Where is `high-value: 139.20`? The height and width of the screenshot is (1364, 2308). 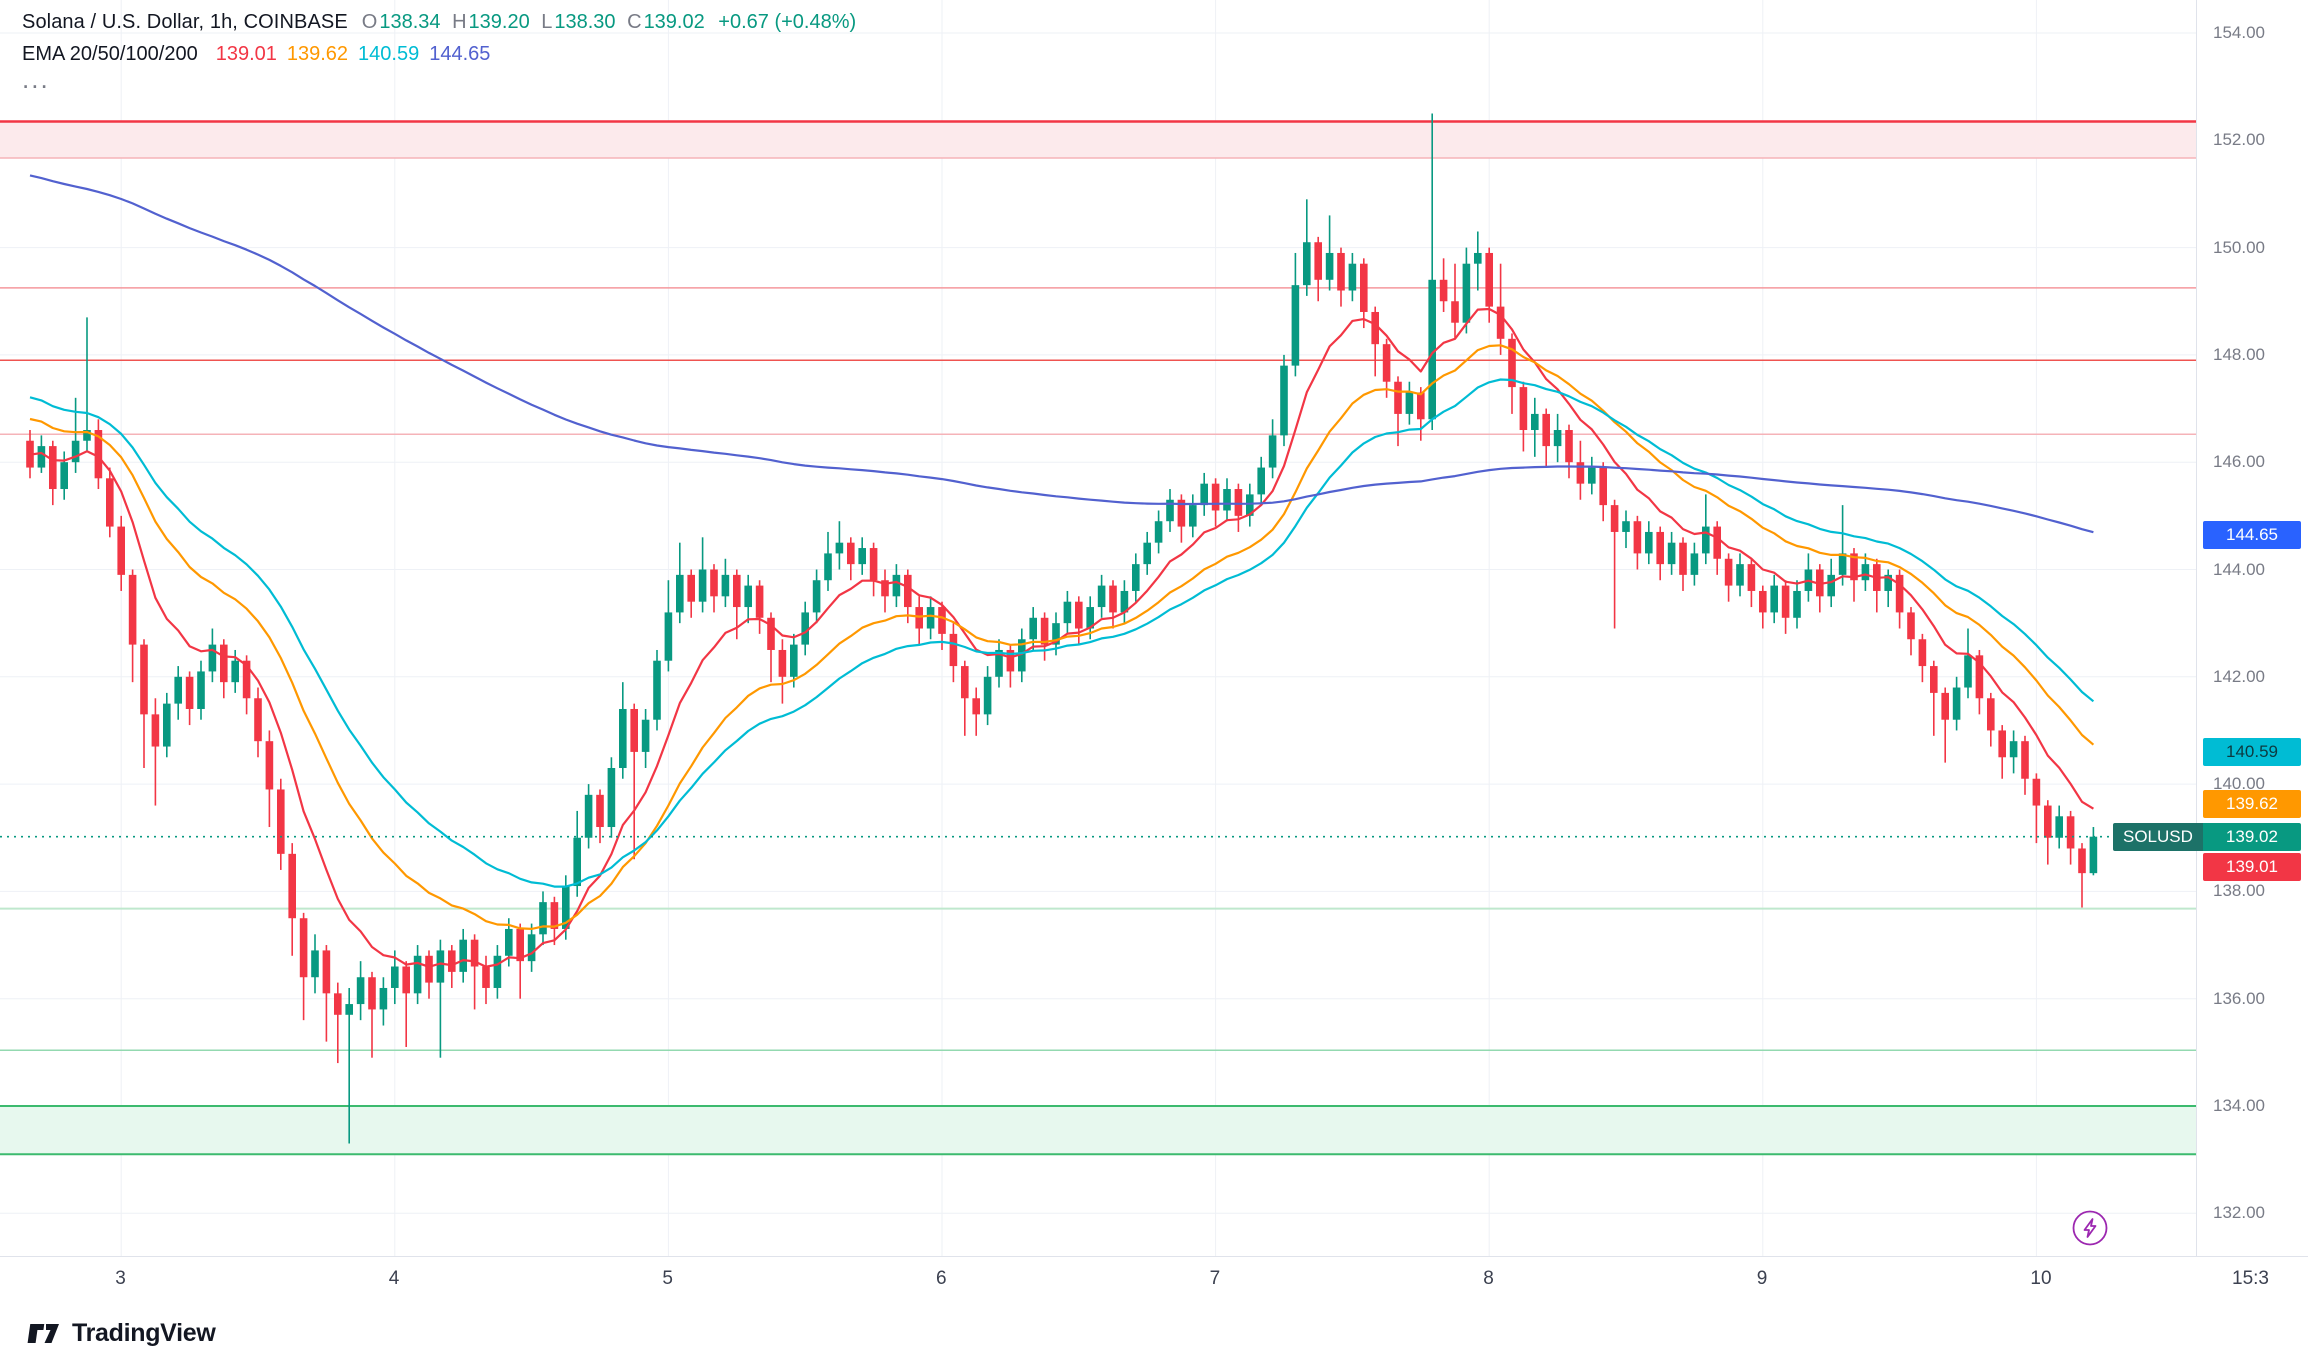
high-value: 139.20 is located at coordinates (499, 22).